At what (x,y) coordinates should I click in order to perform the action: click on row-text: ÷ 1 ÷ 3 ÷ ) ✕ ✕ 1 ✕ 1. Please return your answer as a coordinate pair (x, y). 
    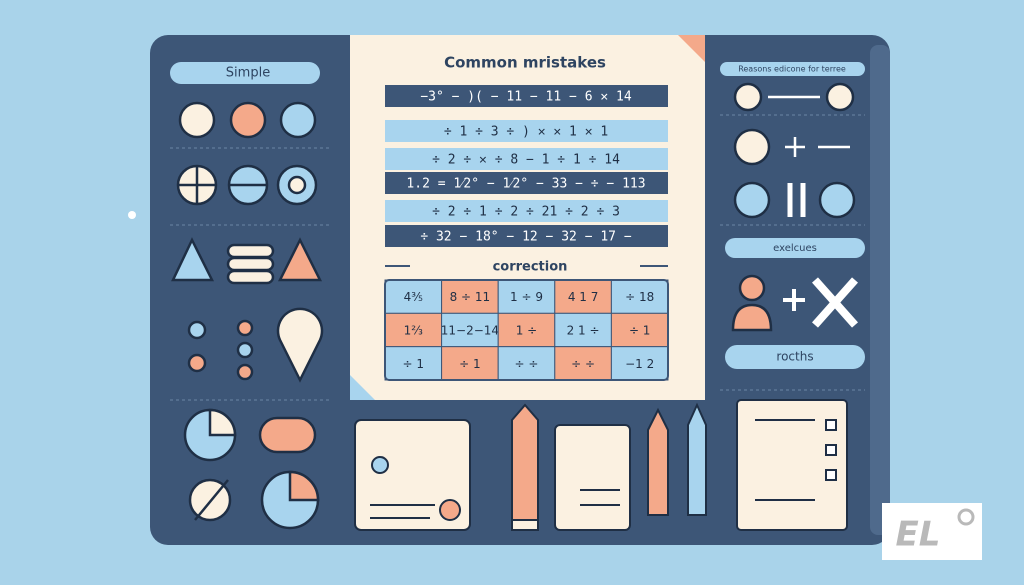
    Looking at the image, I should click on (526, 132).